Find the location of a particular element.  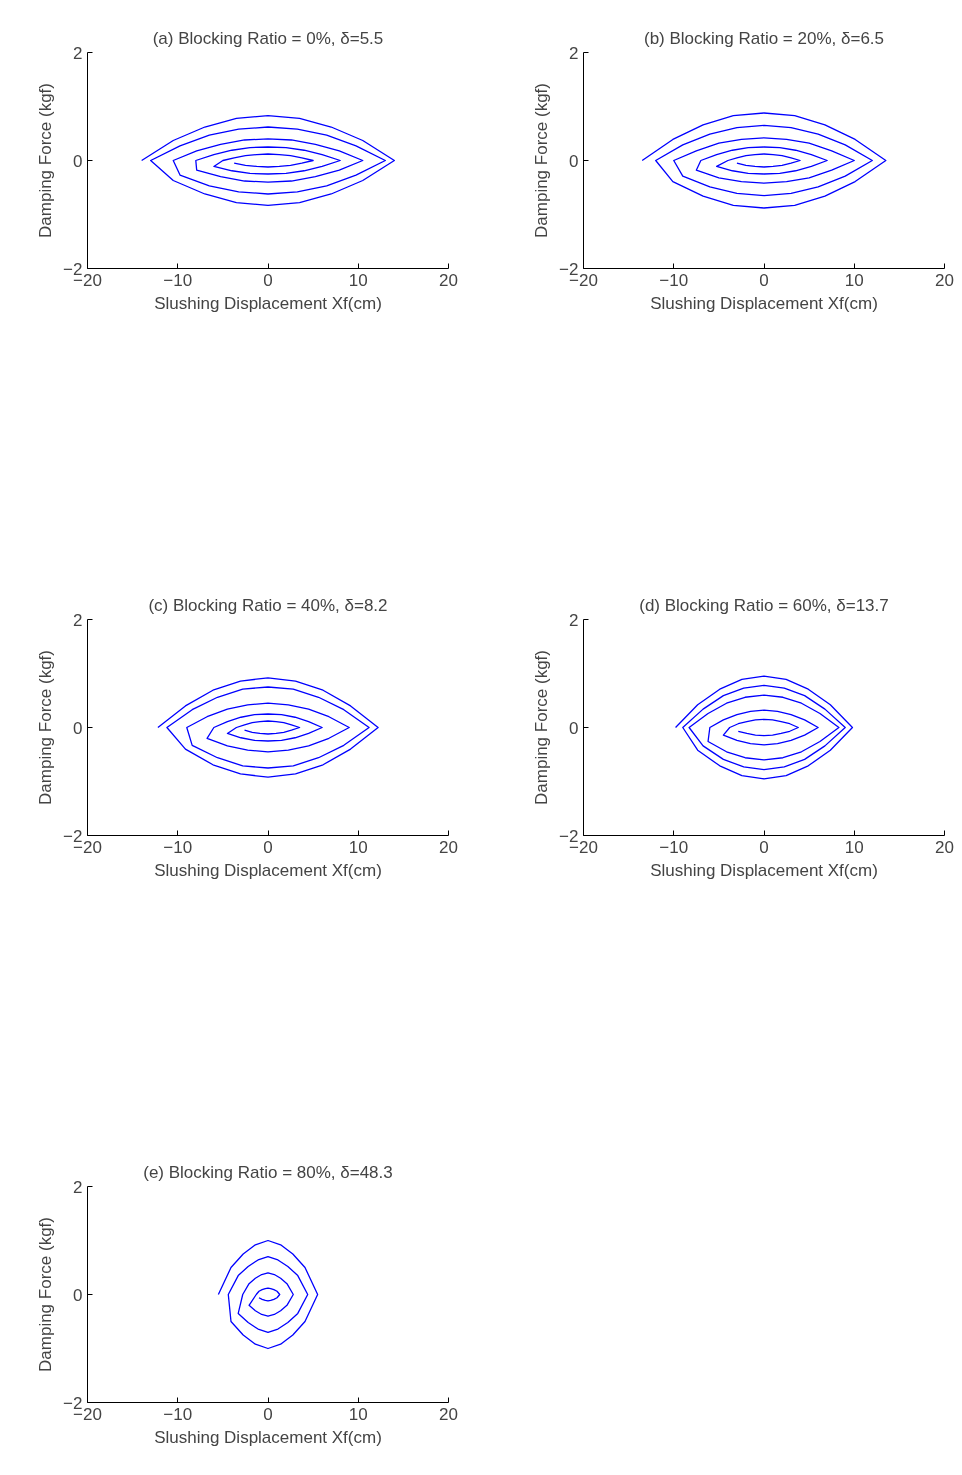

chart-title: (d) Blocking Ratio = 60%, δ=13.7 is located at coordinates (764, 605).